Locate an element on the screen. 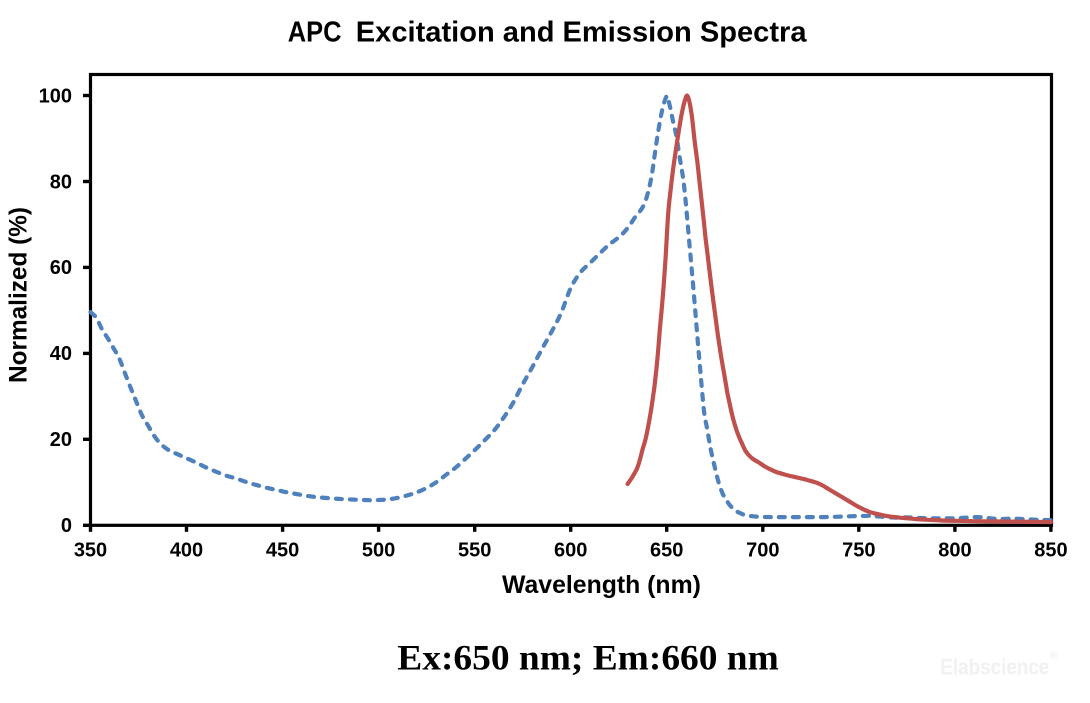 The width and height of the screenshot is (1090, 703). svg-text: 0 is located at coordinates (66, 526).